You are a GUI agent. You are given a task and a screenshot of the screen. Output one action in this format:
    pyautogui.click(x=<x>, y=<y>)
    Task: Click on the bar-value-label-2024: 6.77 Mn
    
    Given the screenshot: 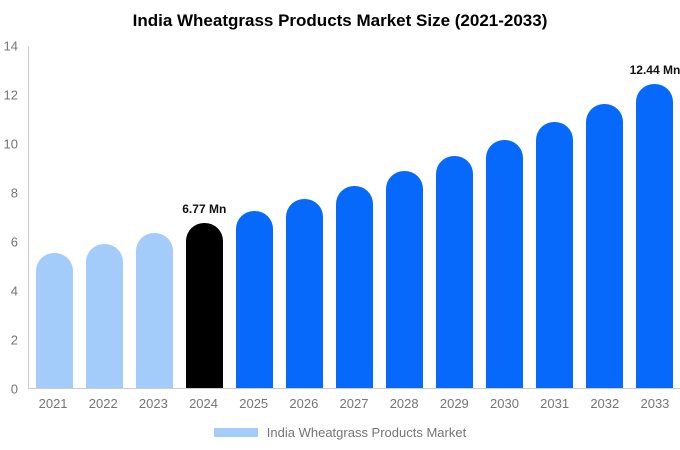 What is the action you would take?
    pyautogui.click(x=204, y=208)
    